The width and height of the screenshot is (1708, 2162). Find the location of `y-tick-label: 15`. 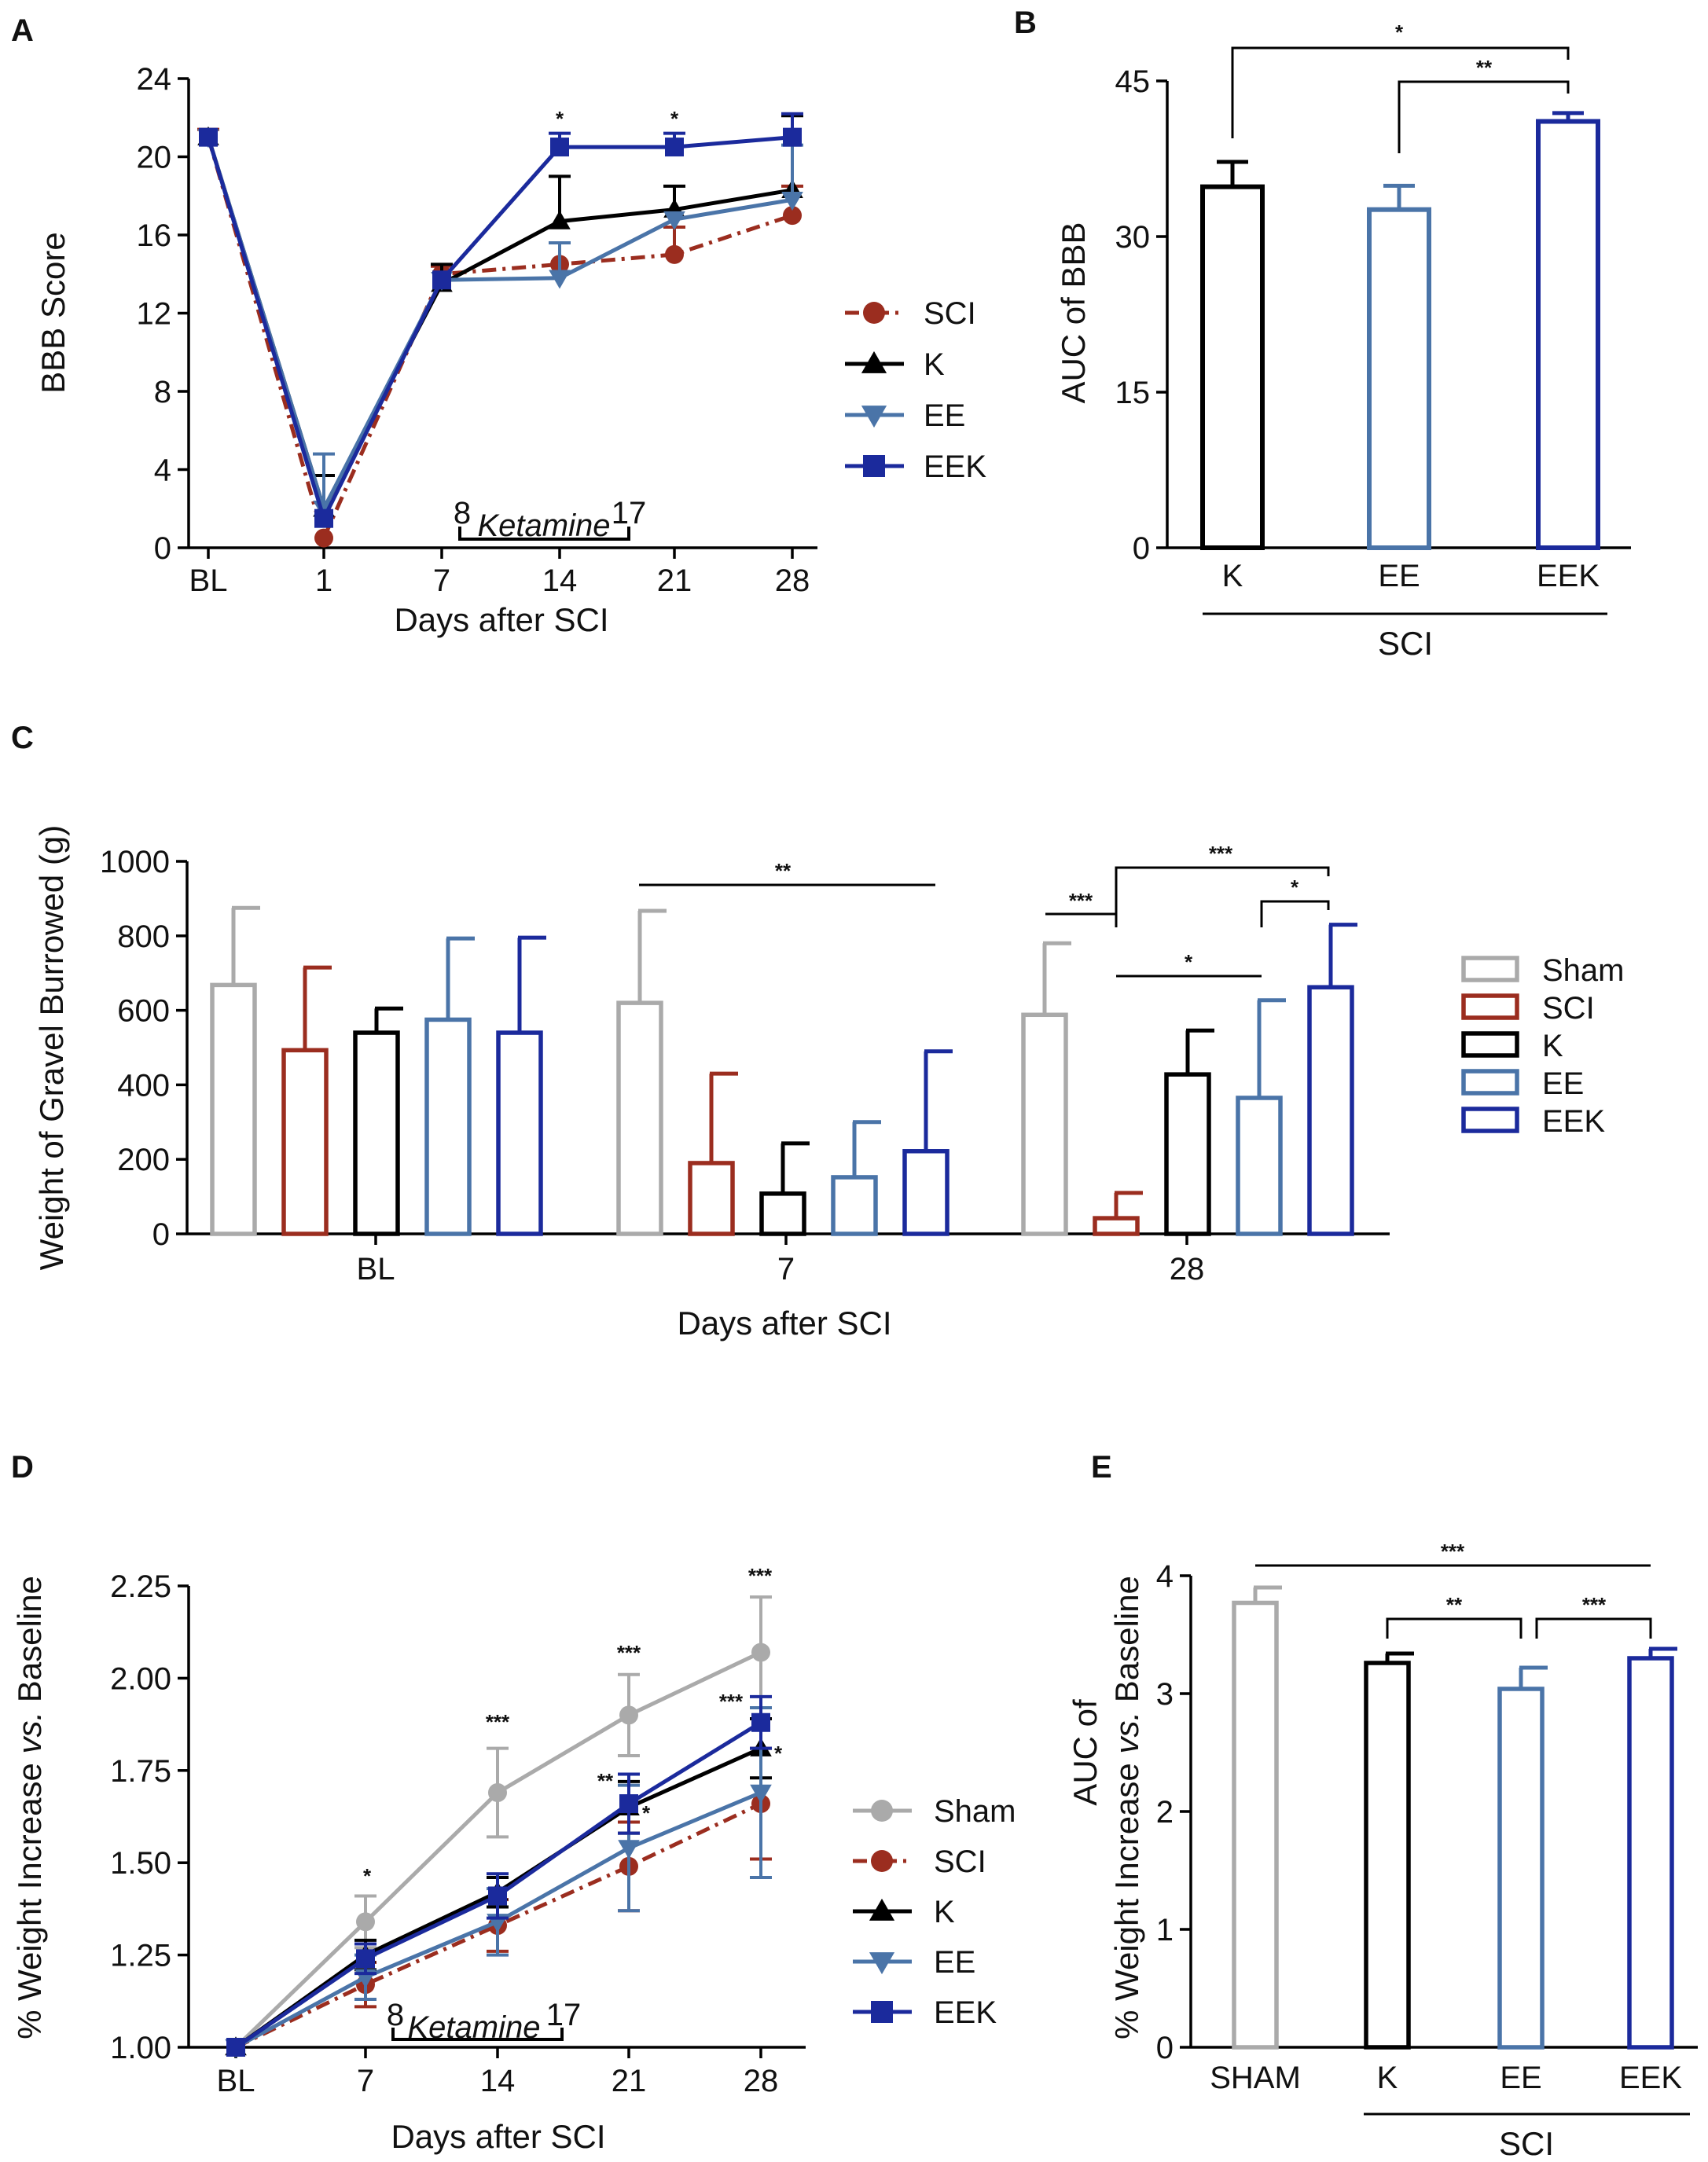

y-tick-label: 15 is located at coordinates (1133, 393).